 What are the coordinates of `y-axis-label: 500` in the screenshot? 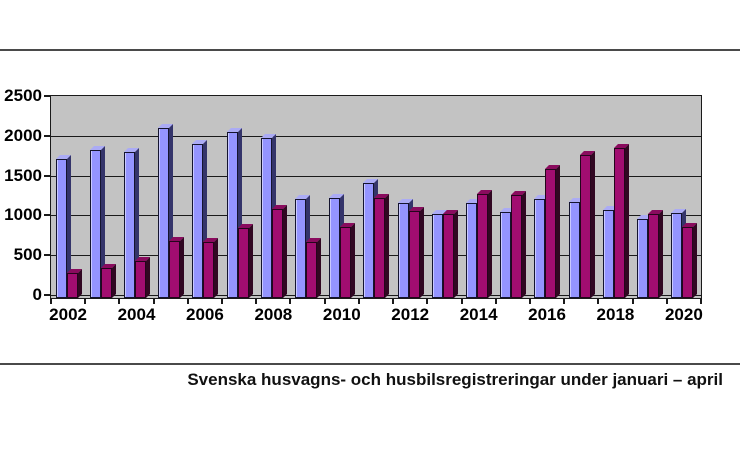 It's located at (27, 255).